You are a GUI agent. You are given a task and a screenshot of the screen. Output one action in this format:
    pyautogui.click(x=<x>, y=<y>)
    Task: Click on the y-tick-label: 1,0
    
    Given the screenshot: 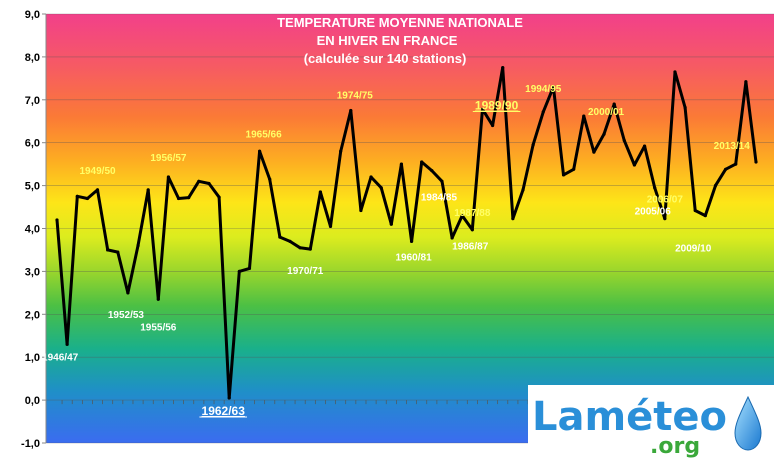 What is the action you would take?
    pyautogui.click(x=32, y=358)
    